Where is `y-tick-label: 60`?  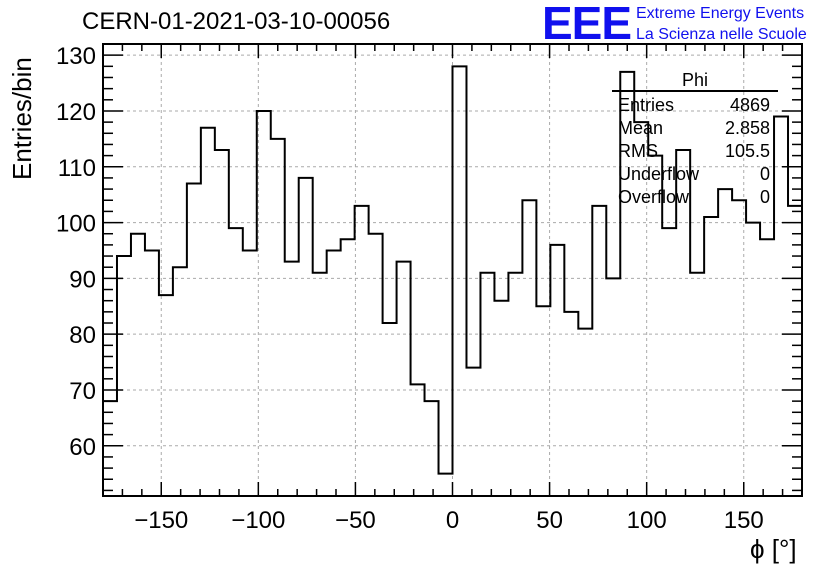 y-tick-label: 60 is located at coordinates (82, 447).